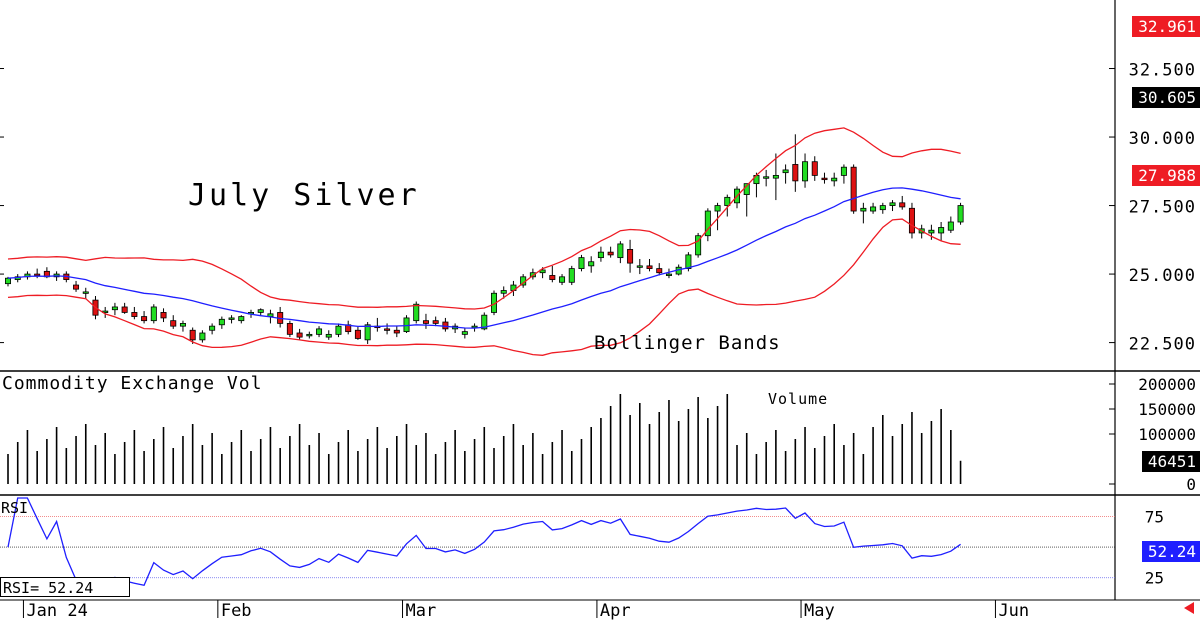 This screenshot has height=620, width=1200. I want to click on y-tick-label: 30.000, so click(1162, 139).